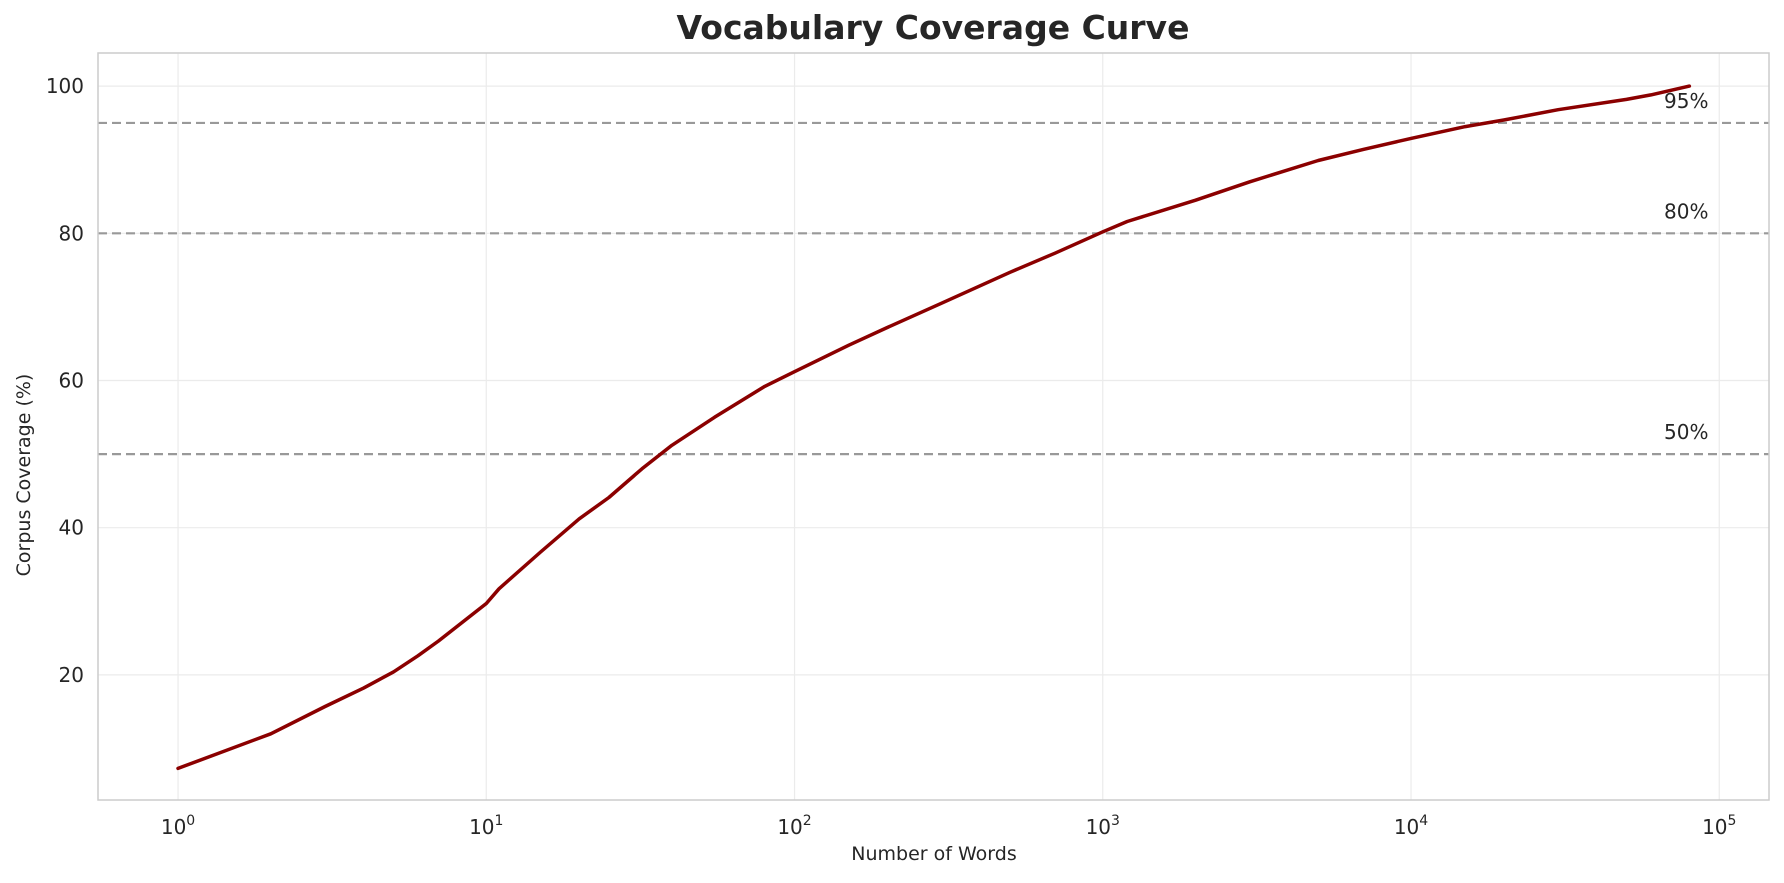  Describe the element at coordinates (1686, 432) in the screenshot. I see `reference-line-label: 50%` at that location.